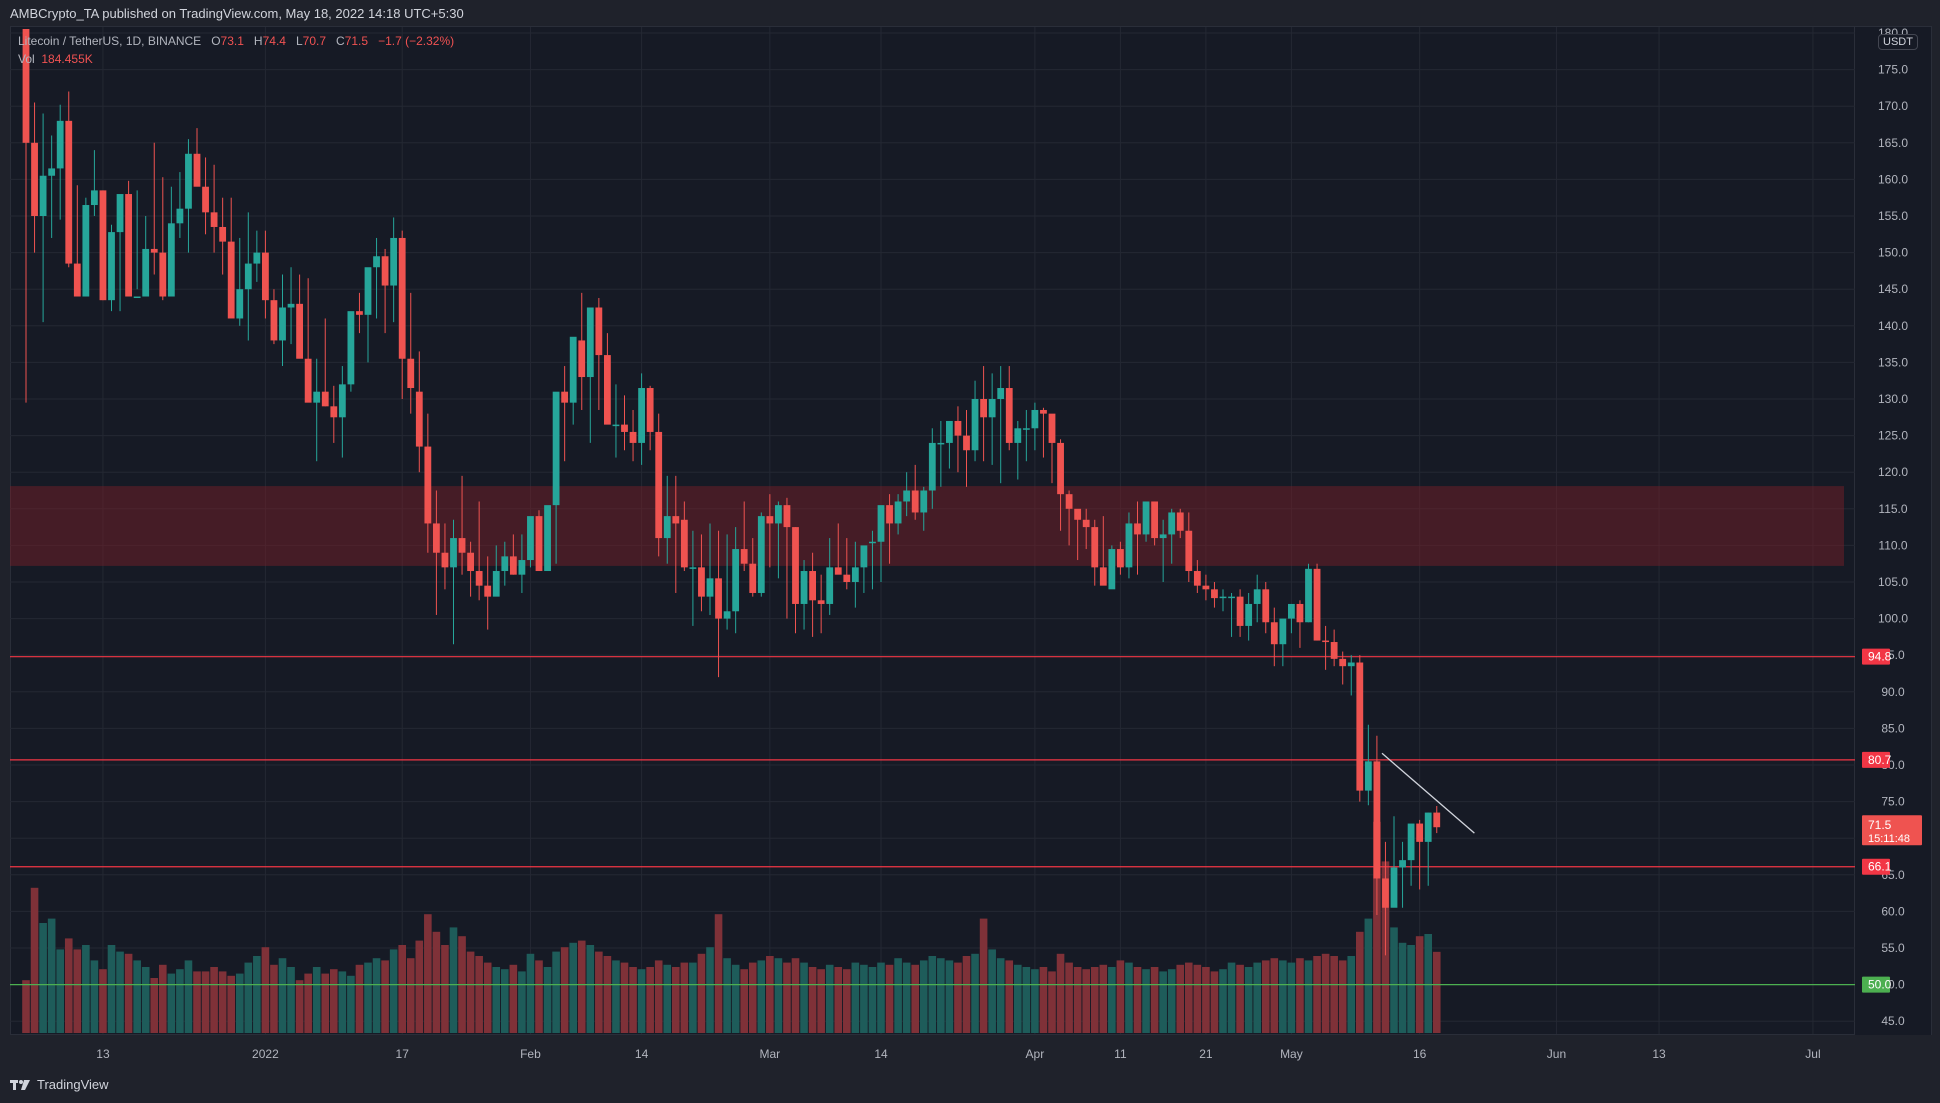 The image size is (1940, 1103). I want to click on close-label: C, so click(340, 41).